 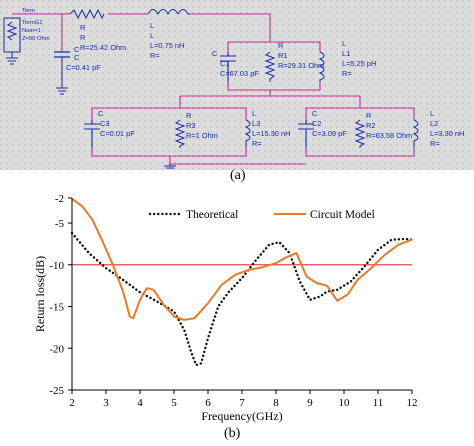 I want to click on tank1-r-name: R1, so click(x=282, y=55).